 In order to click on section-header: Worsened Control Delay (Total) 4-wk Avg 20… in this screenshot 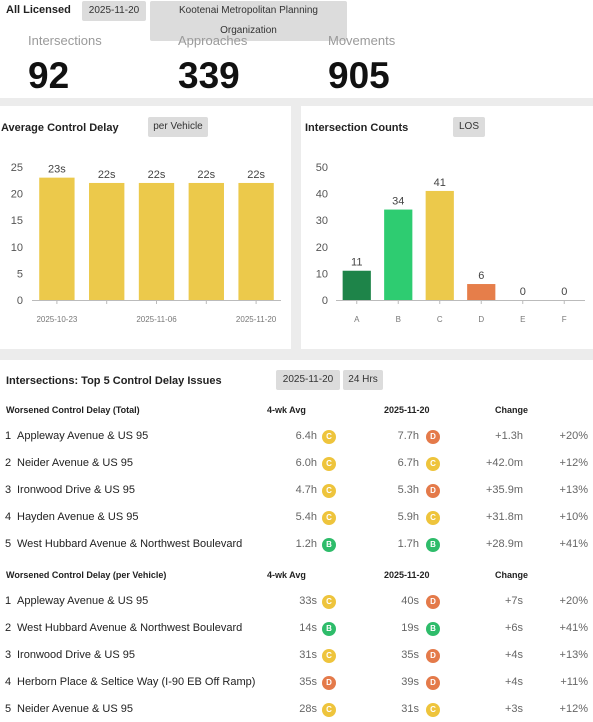, I will do `click(296, 411)`.